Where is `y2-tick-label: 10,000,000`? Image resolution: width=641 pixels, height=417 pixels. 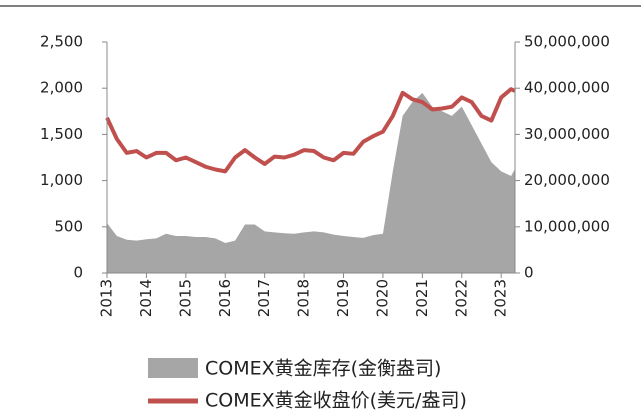 y2-tick-label: 10,000,000 is located at coordinates (567, 226).